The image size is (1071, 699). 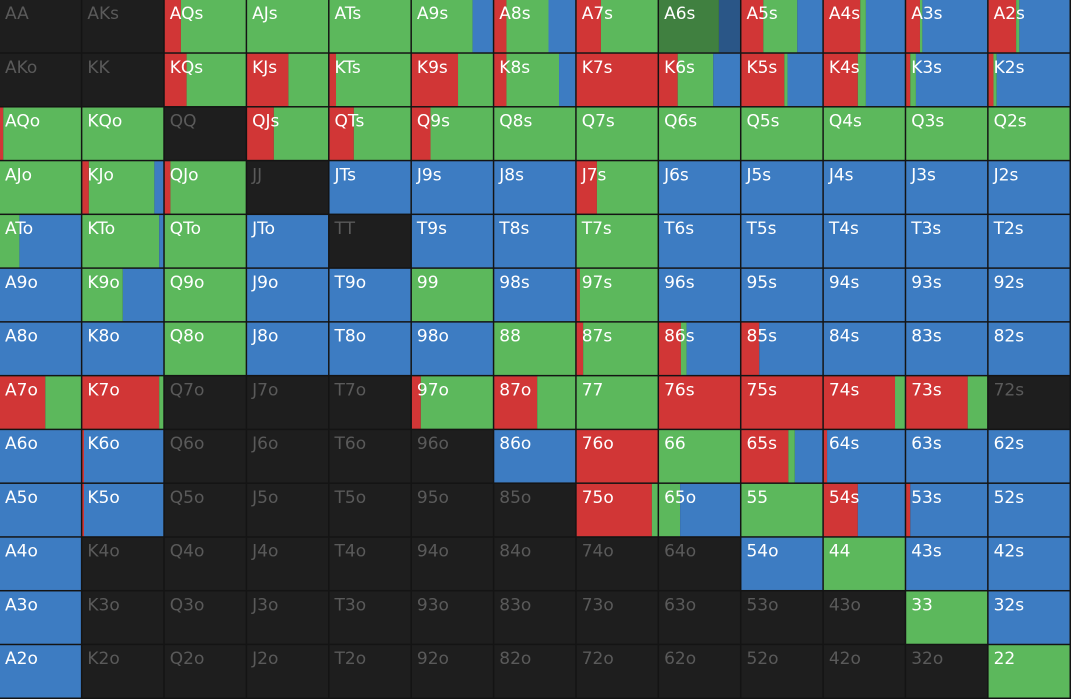 I want to click on hand-cell: T2s, so click(x=1029, y=241).